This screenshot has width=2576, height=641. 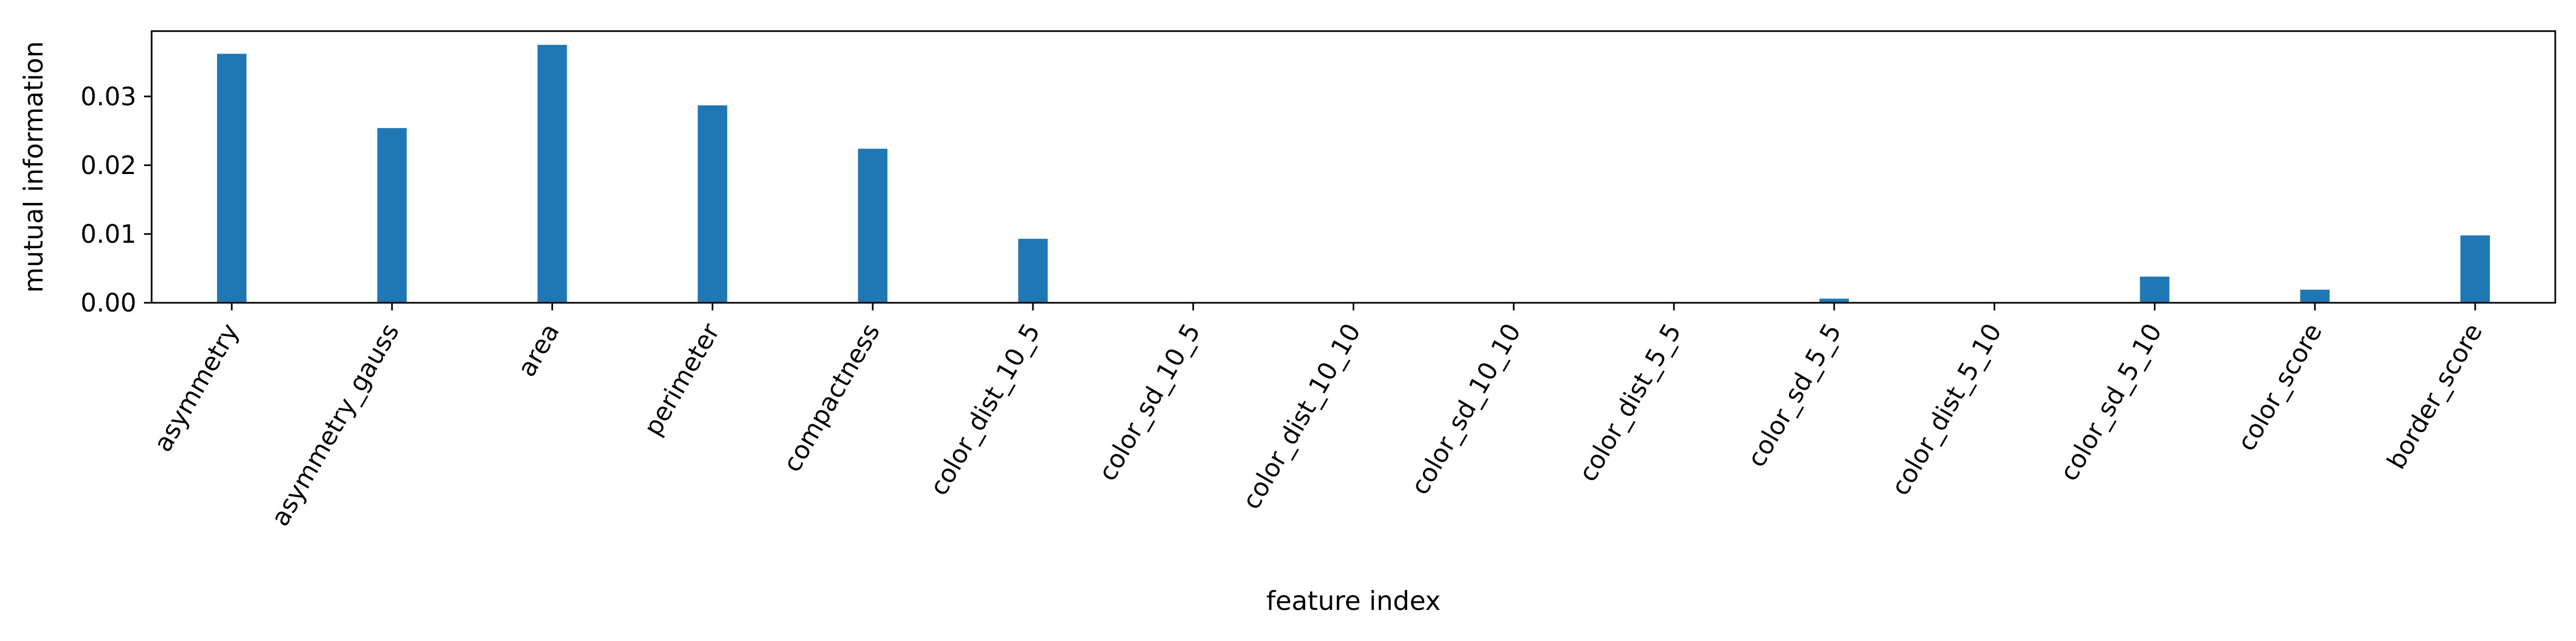 I want to click on bar-compactness, so click(x=873, y=225).